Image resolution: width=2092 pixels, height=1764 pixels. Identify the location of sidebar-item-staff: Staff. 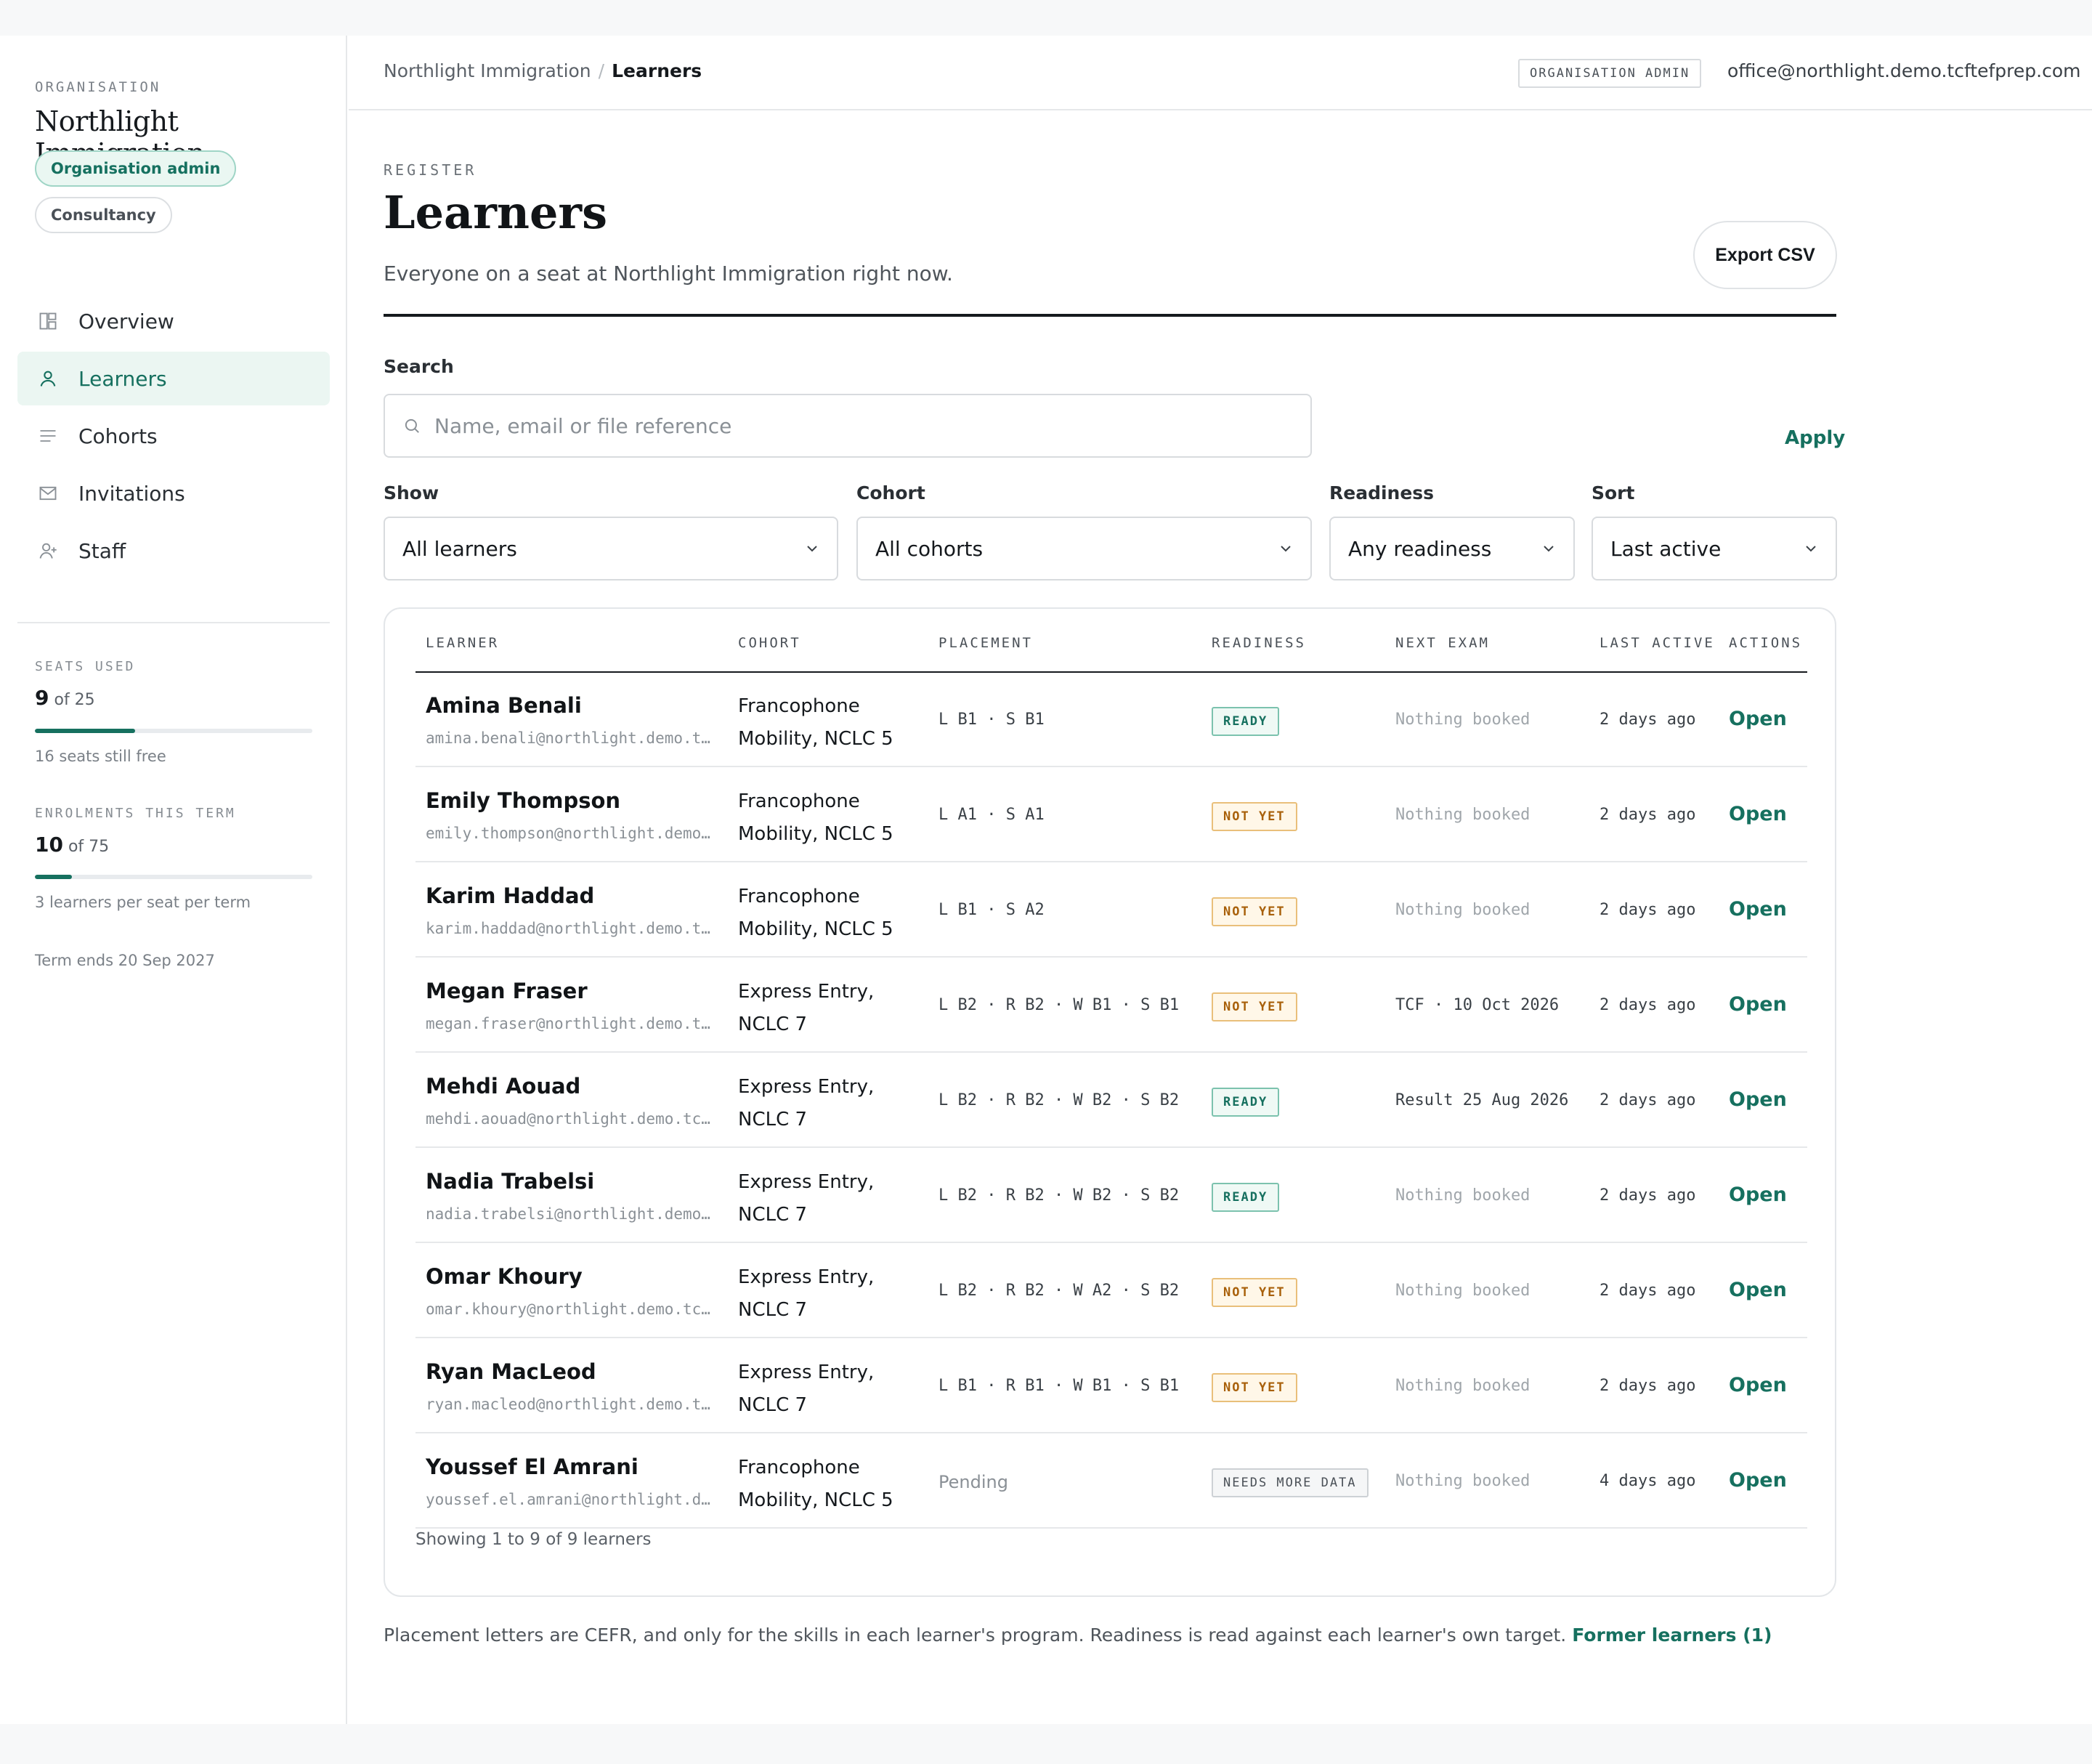
(173, 551).